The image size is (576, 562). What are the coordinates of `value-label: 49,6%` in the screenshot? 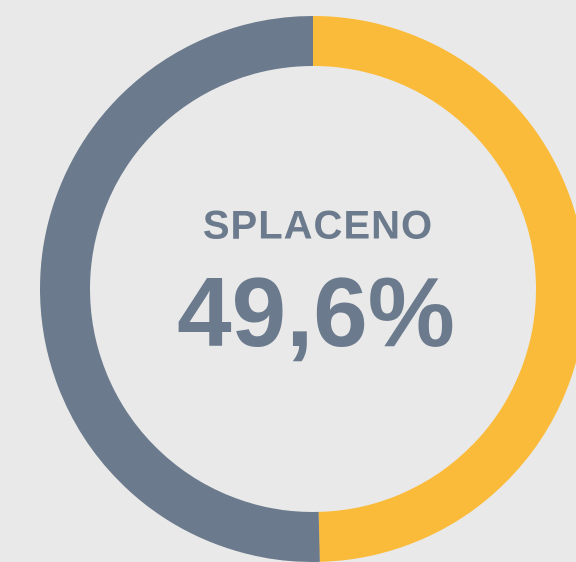 It's located at (316, 312).